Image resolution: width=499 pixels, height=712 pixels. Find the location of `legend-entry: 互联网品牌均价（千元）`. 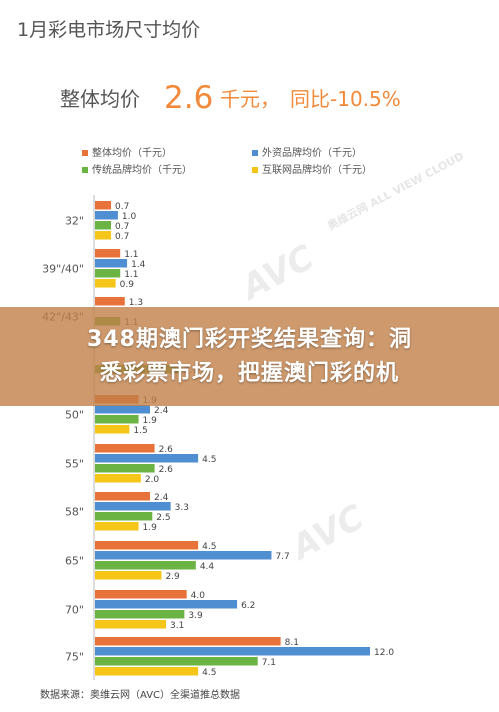

legend-entry: 互联网品牌均价（千元） is located at coordinates (317, 169).